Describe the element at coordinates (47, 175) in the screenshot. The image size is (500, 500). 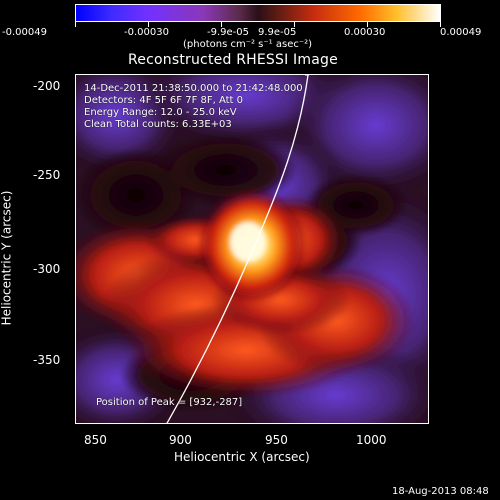
I see `y-tick-label-2: -250` at that location.